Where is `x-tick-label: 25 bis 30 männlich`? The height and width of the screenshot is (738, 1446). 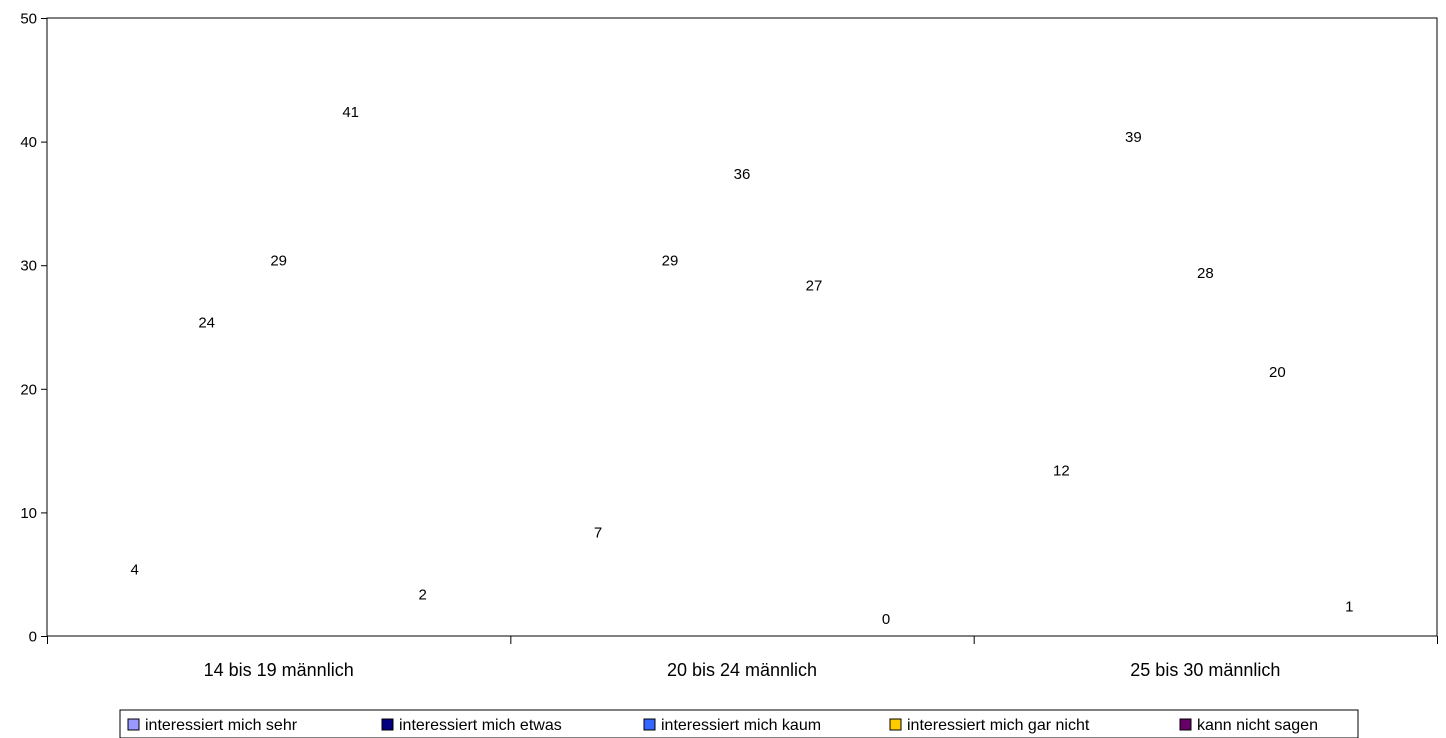 x-tick-label: 25 bis 30 männlich is located at coordinates (1205, 670).